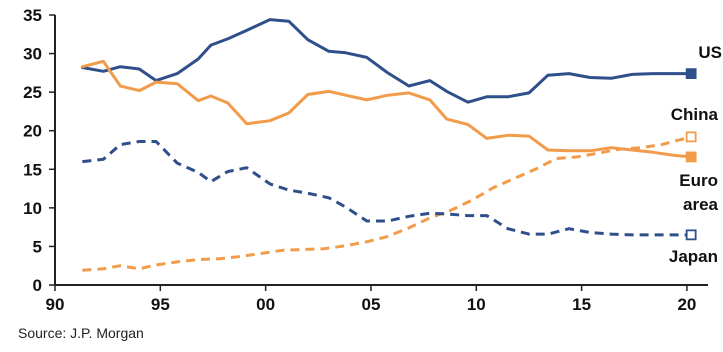 The width and height of the screenshot is (723, 352). What do you see at coordinates (698, 180) in the screenshot?
I see `series-label-euro-area: Euro` at bounding box center [698, 180].